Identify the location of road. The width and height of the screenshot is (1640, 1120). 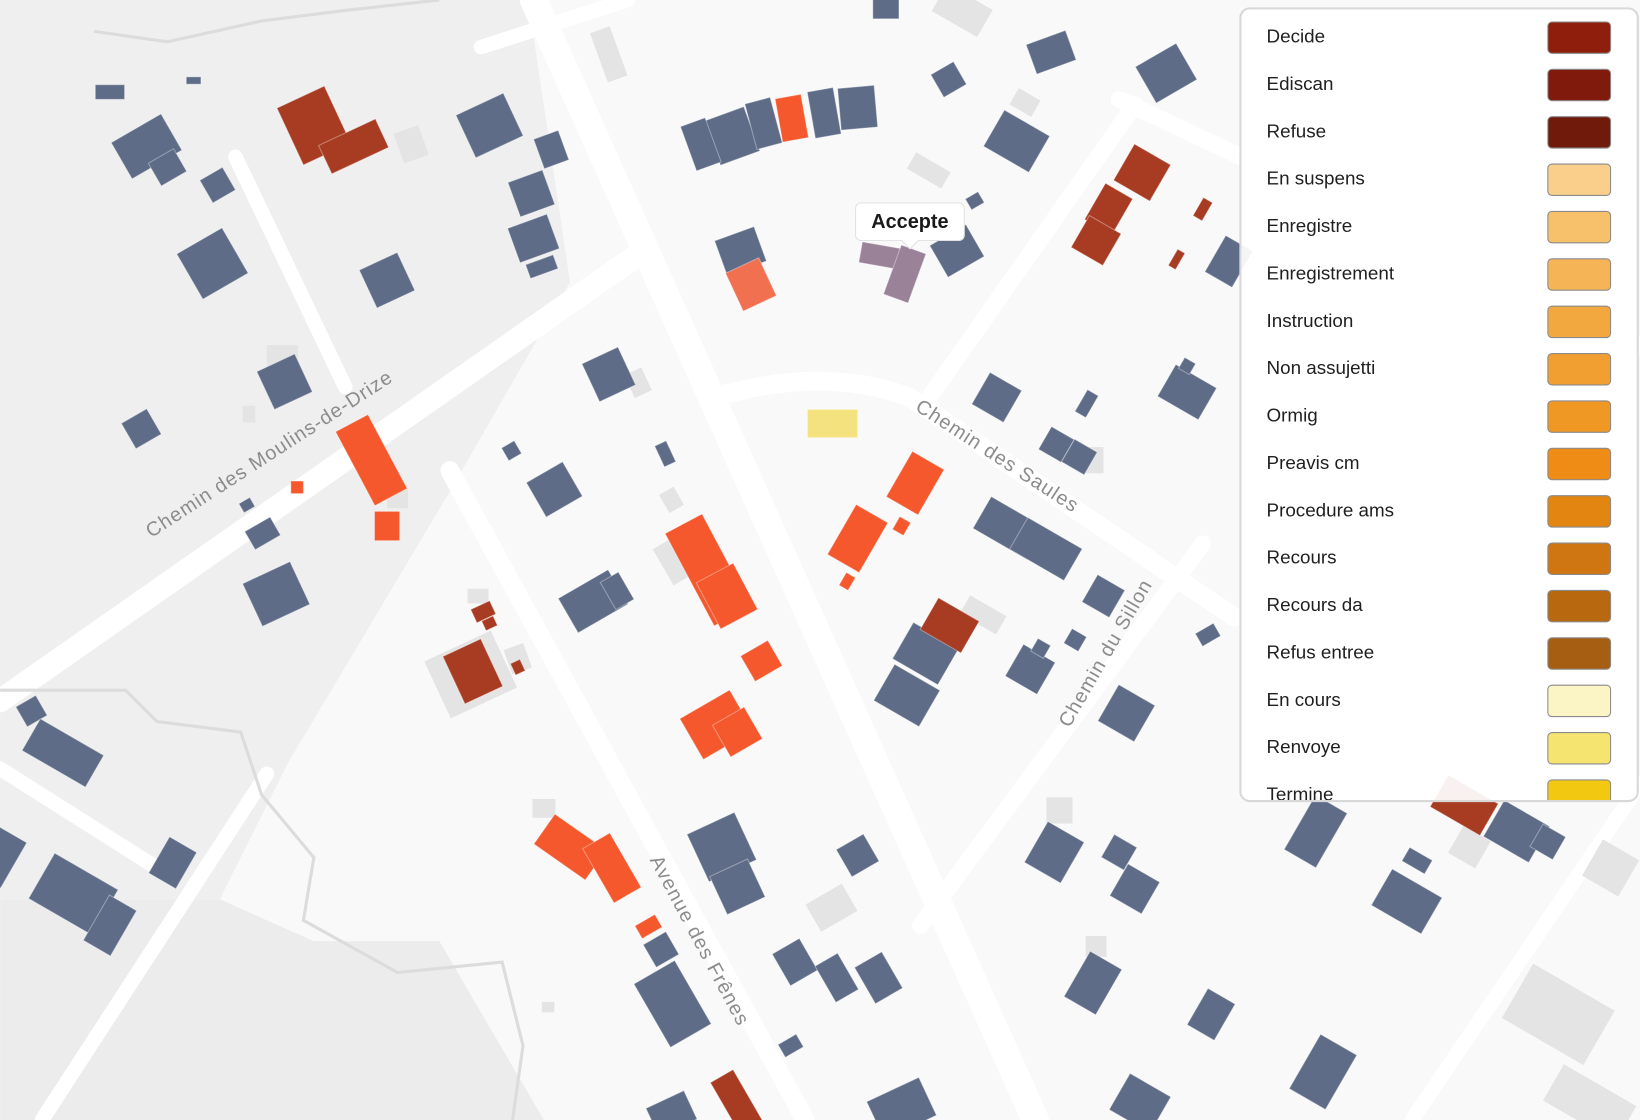
(978, 499).